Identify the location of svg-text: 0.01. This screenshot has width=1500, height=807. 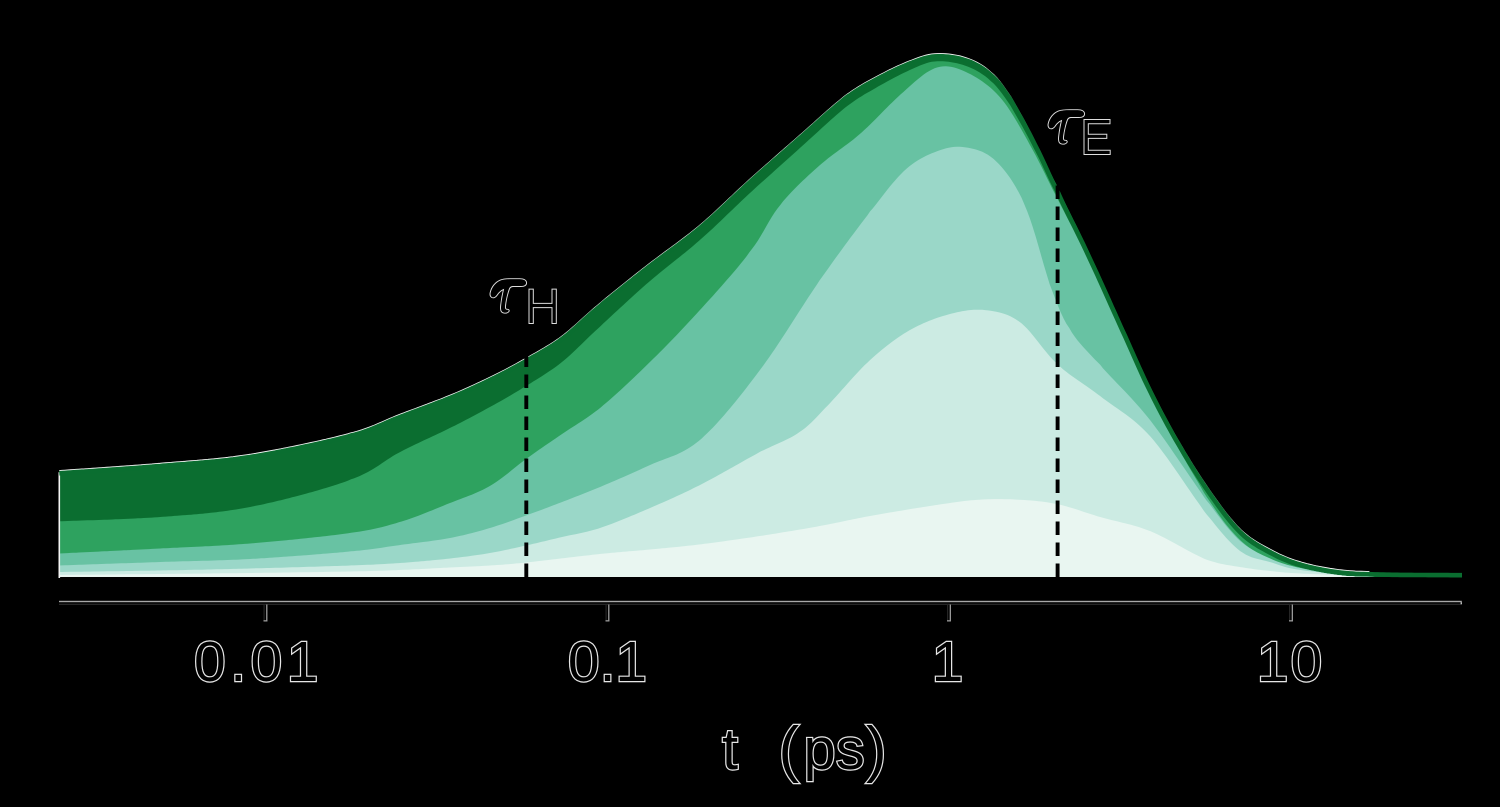
(258, 662).